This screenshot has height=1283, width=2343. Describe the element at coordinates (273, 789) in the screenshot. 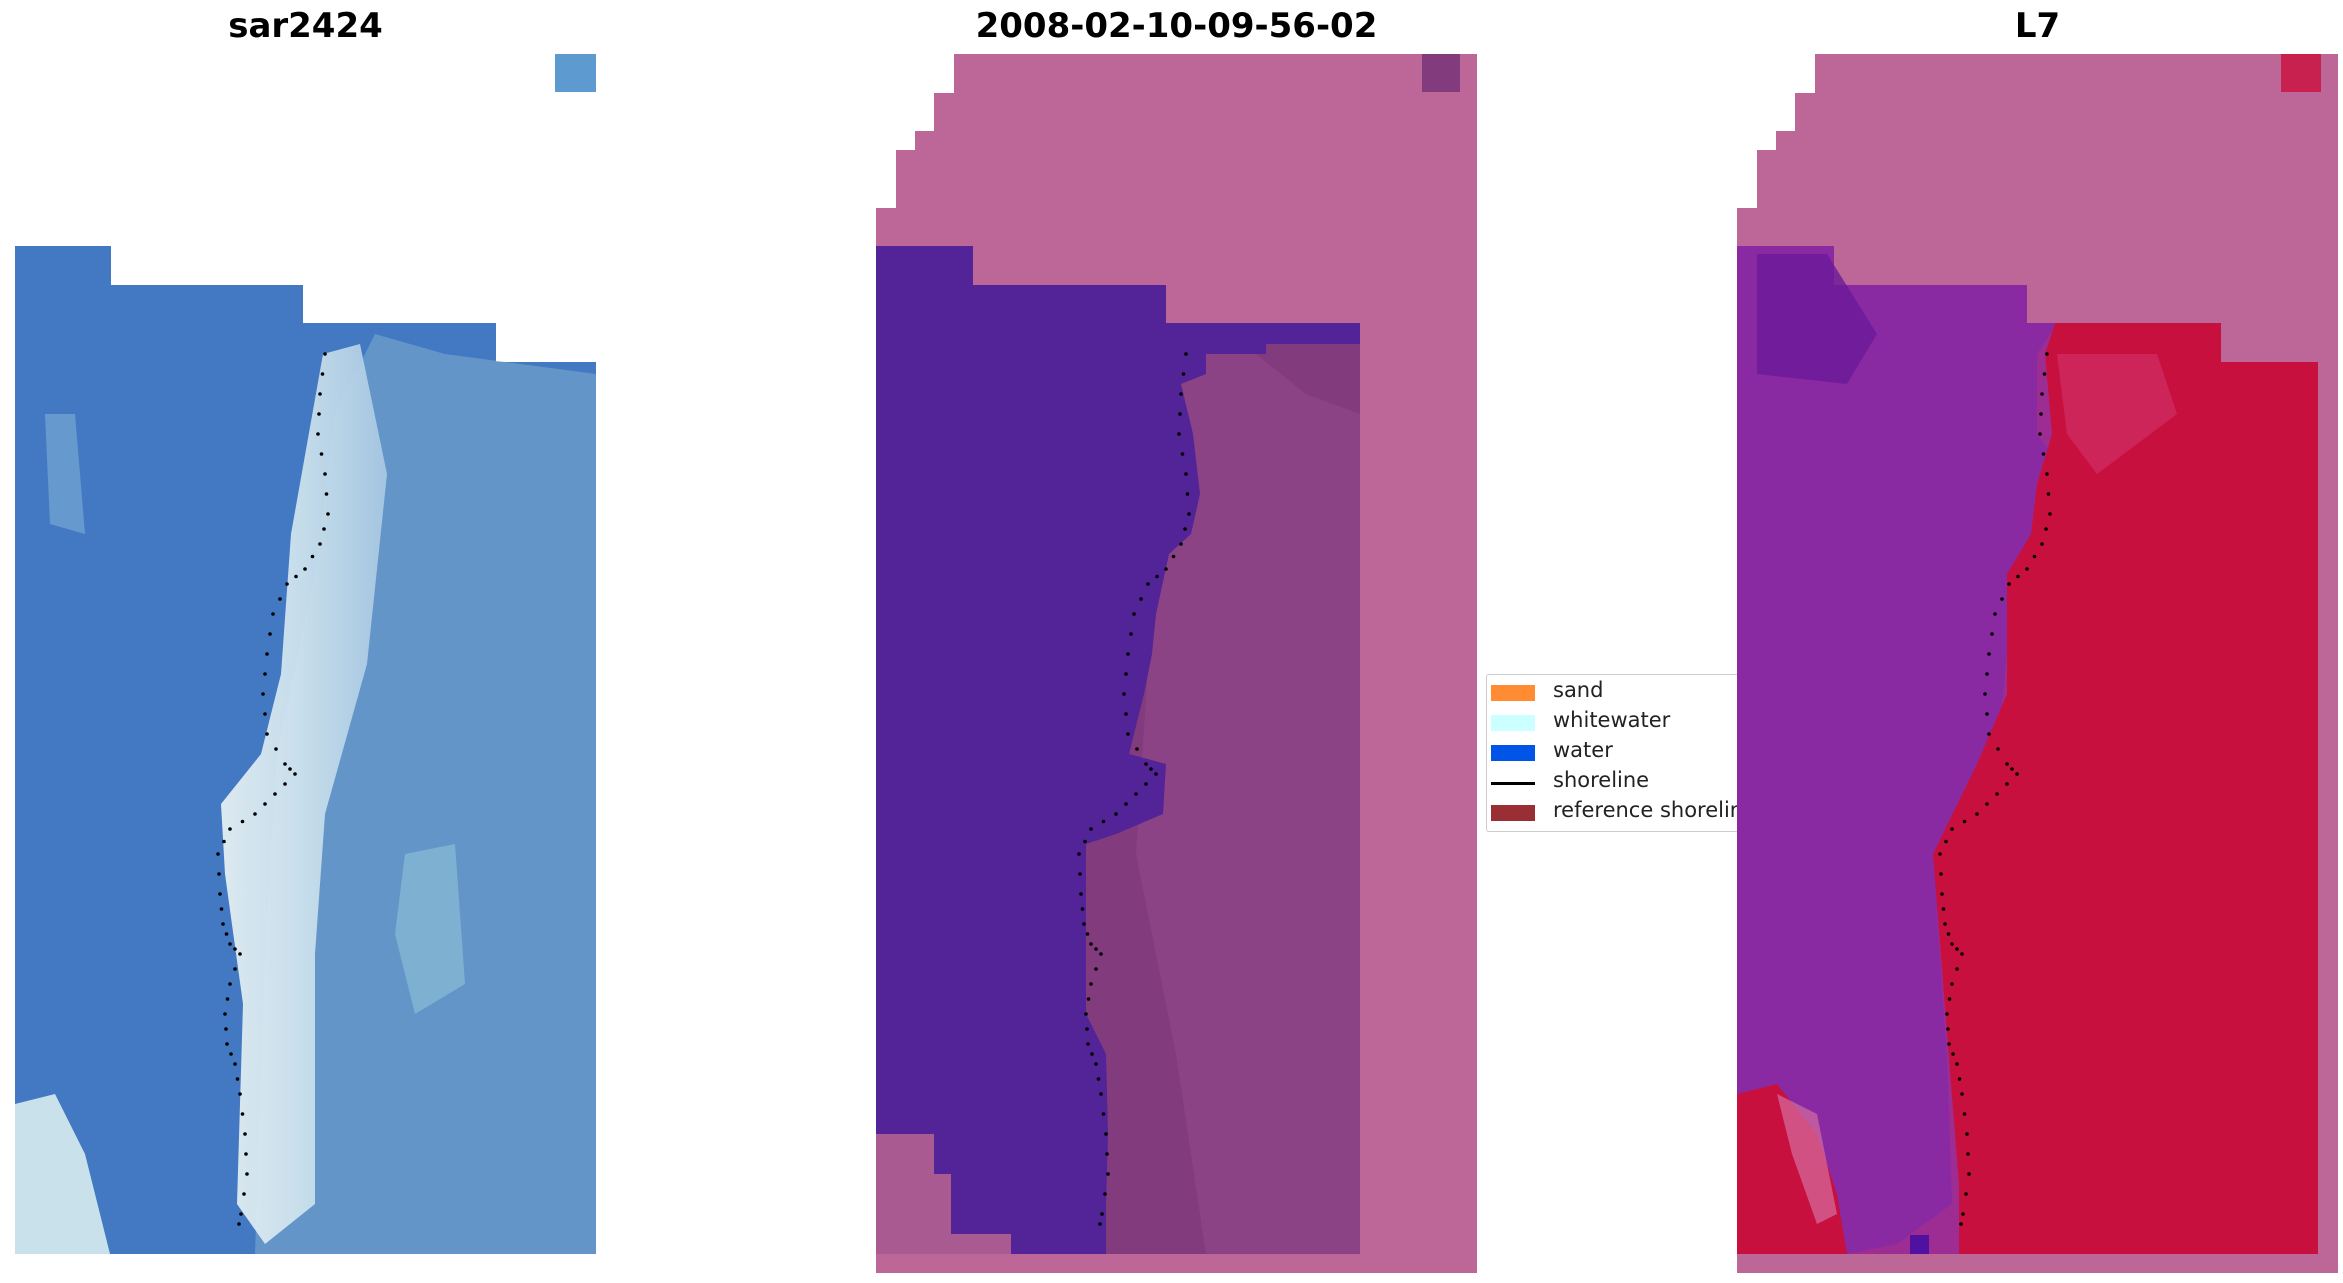

I see `shoreline-dots` at that location.